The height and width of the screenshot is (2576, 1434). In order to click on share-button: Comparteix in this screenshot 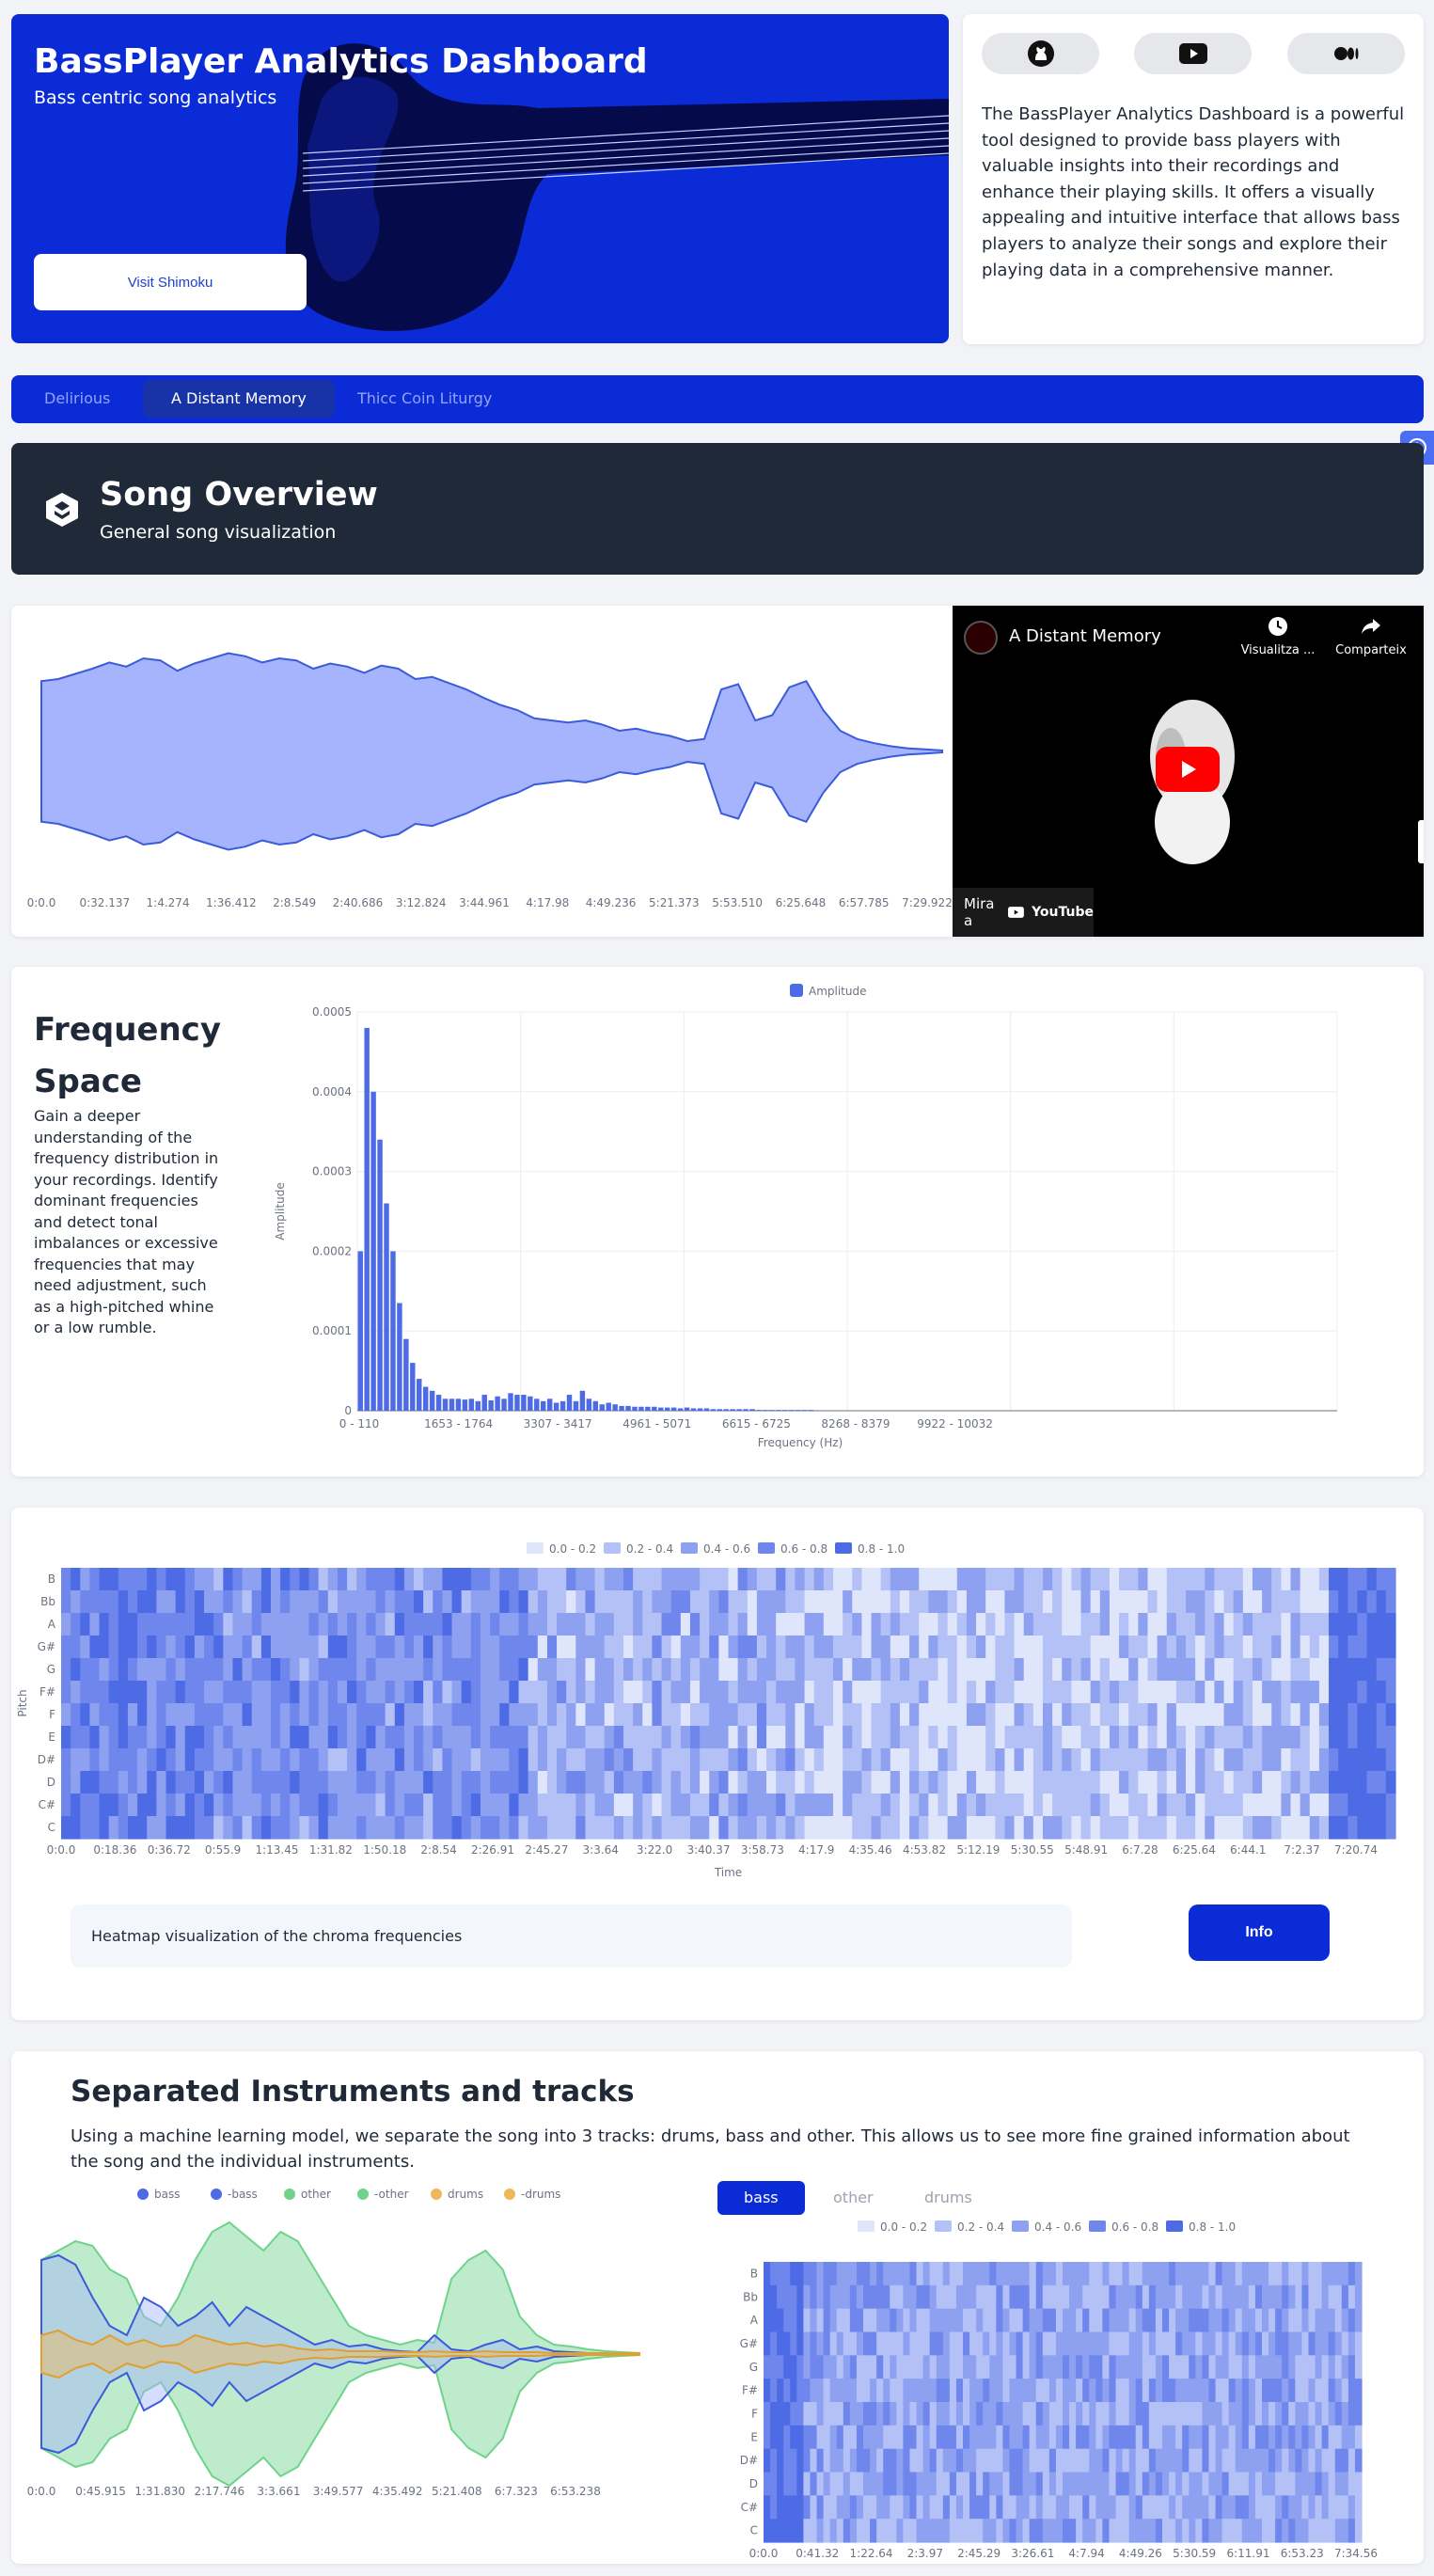, I will do `click(1371, 636)`.